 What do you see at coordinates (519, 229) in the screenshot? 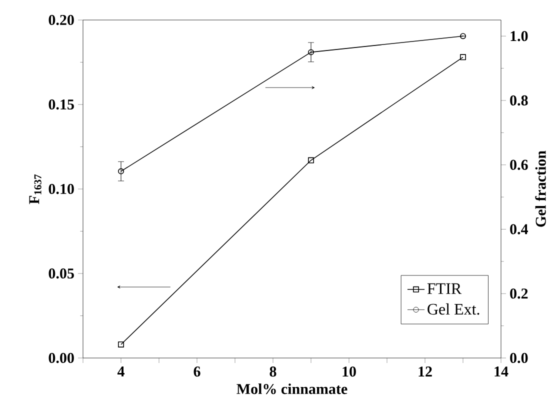
I see `y2-tick-label: 0.4` at bounding box center [519, 229].